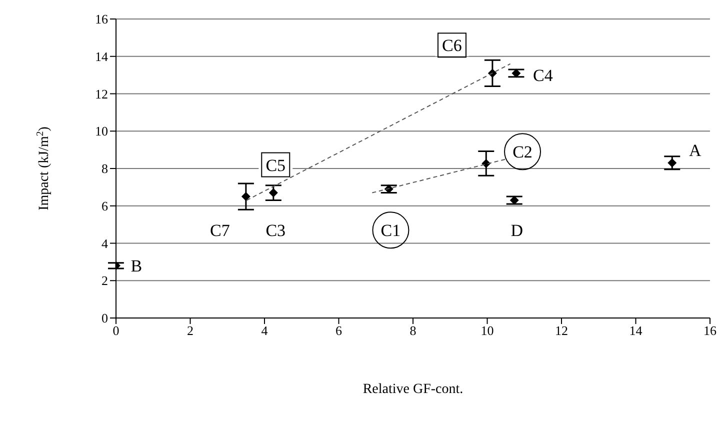 This screenshot has width=722, height=421. I want to click on x-tick-label: 4, so click(264, 330).